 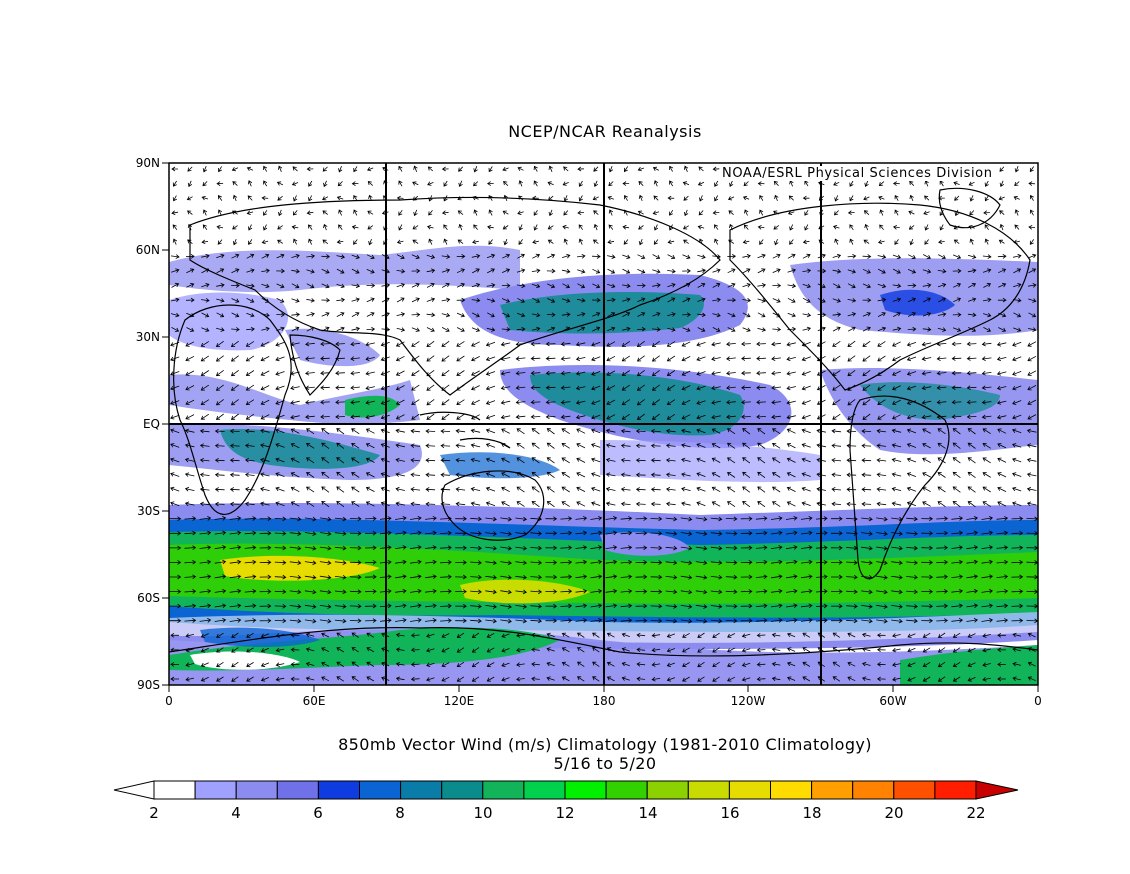 I want to click on colorbar-label: 4, so click(x=236, y=813).